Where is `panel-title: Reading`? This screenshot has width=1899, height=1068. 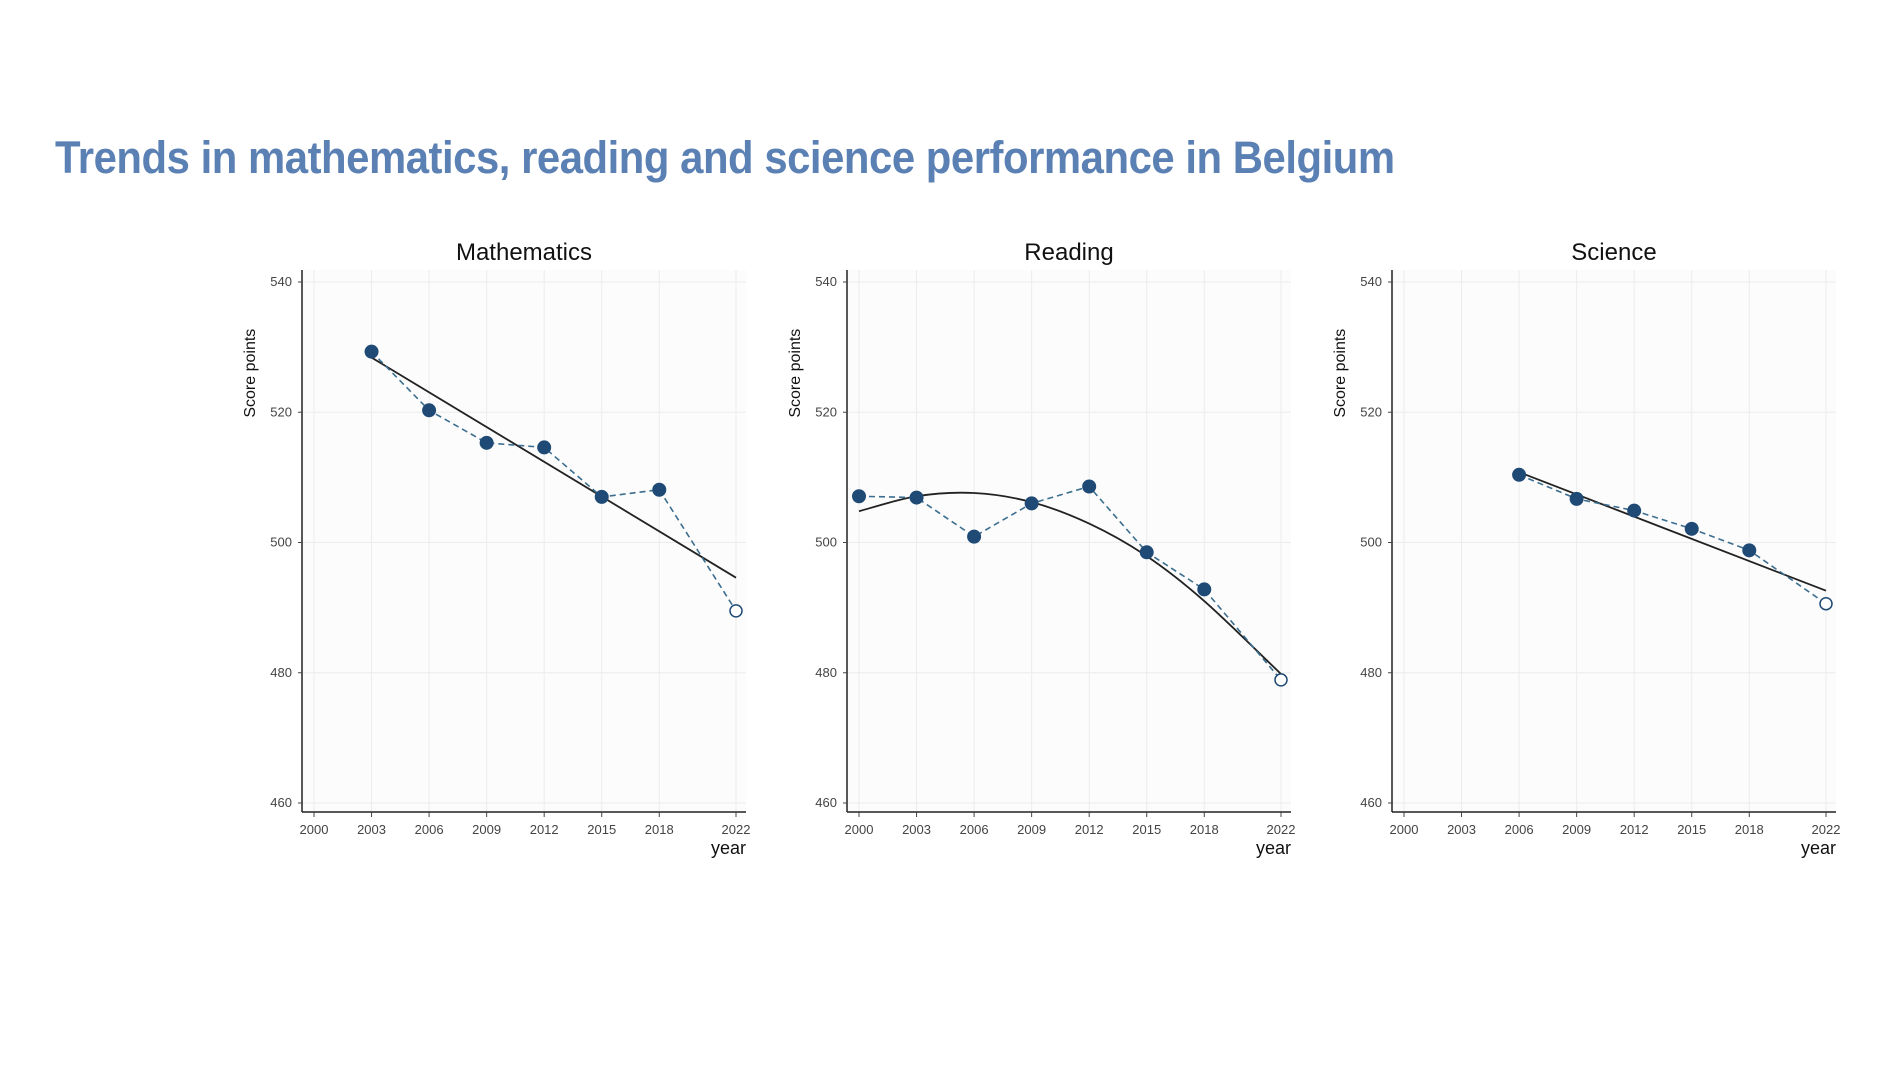
panel-title: Reading is located at coordinates (1068, 252).